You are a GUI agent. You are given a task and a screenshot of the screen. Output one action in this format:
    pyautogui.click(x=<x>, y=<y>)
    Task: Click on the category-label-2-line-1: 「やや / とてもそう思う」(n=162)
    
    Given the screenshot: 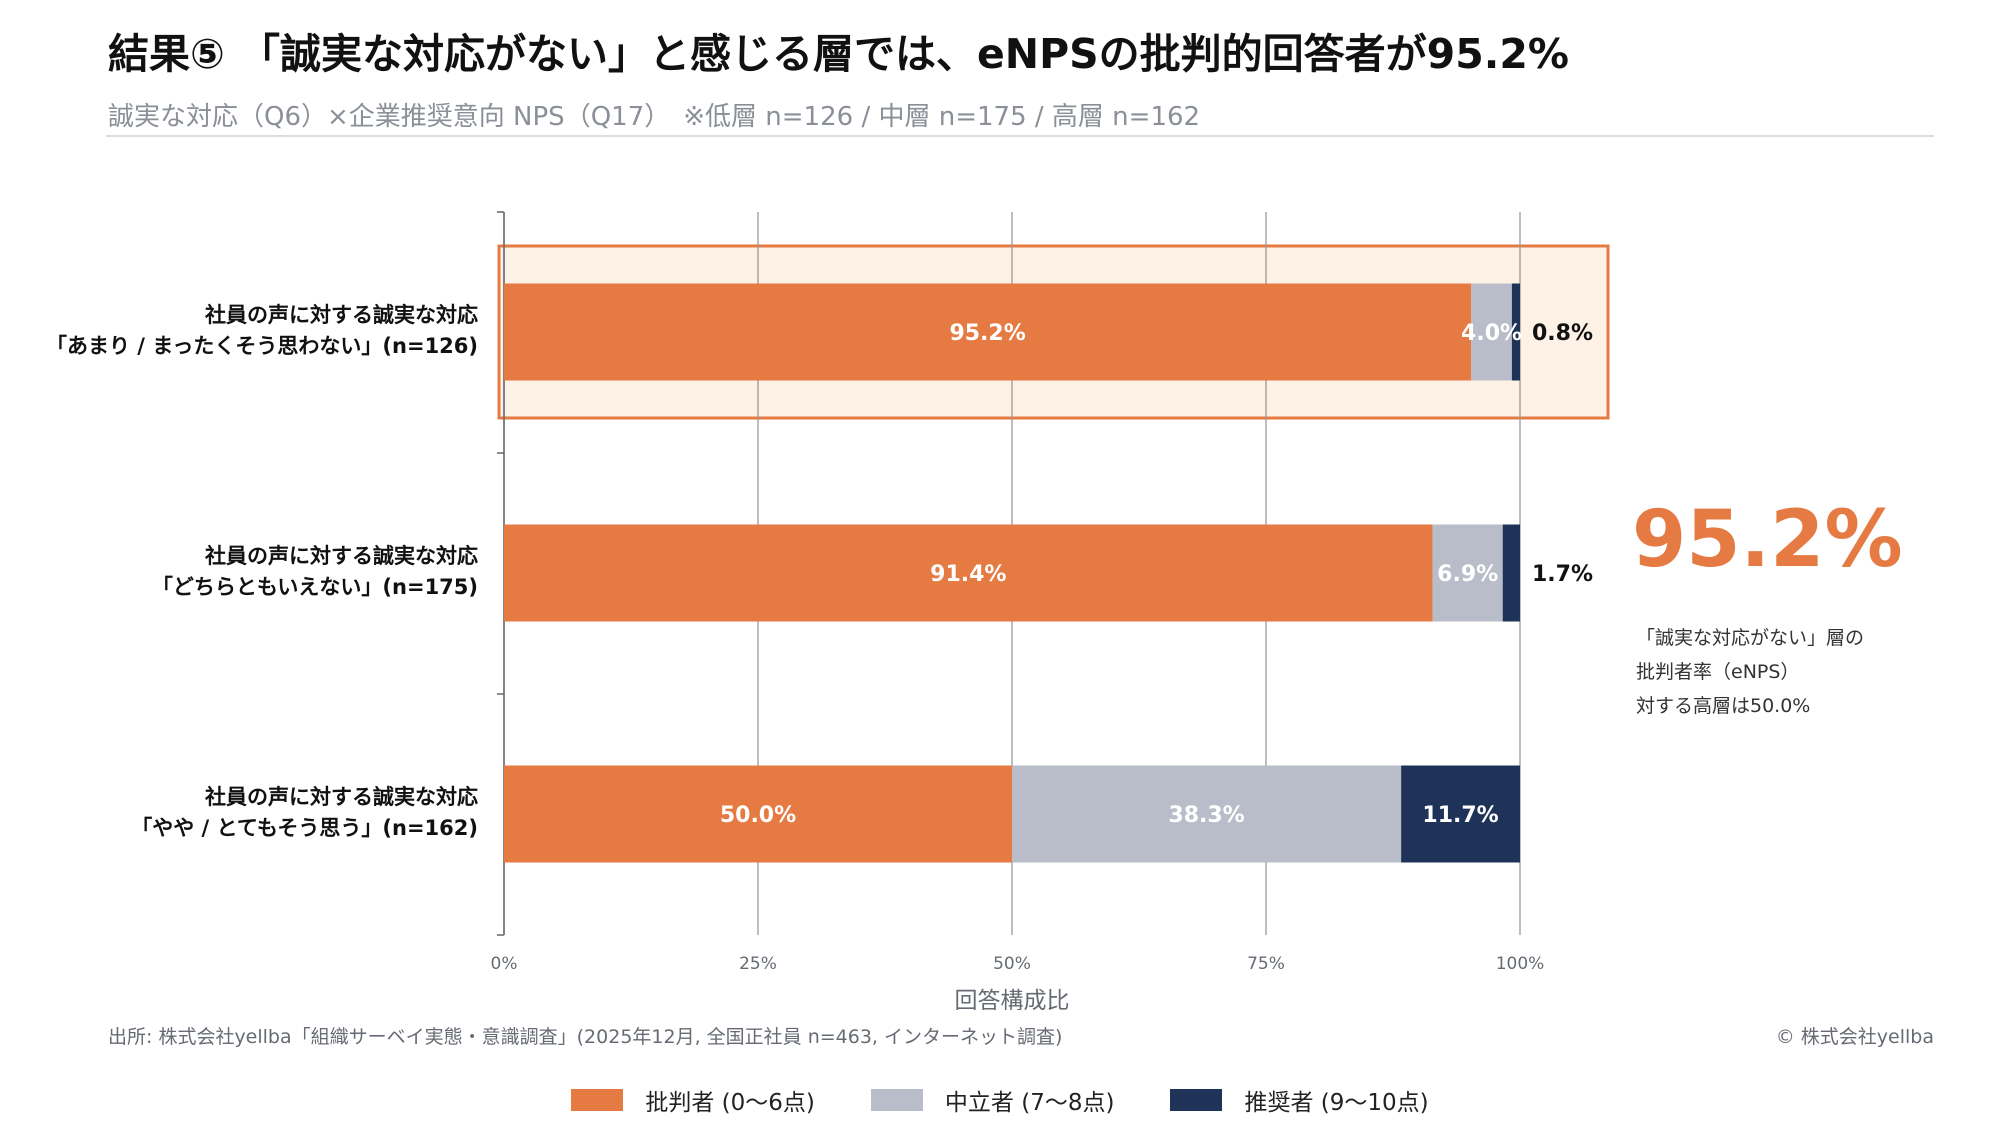 What is the action you would take?
    pyautogui.click(x=304, y=828)
    